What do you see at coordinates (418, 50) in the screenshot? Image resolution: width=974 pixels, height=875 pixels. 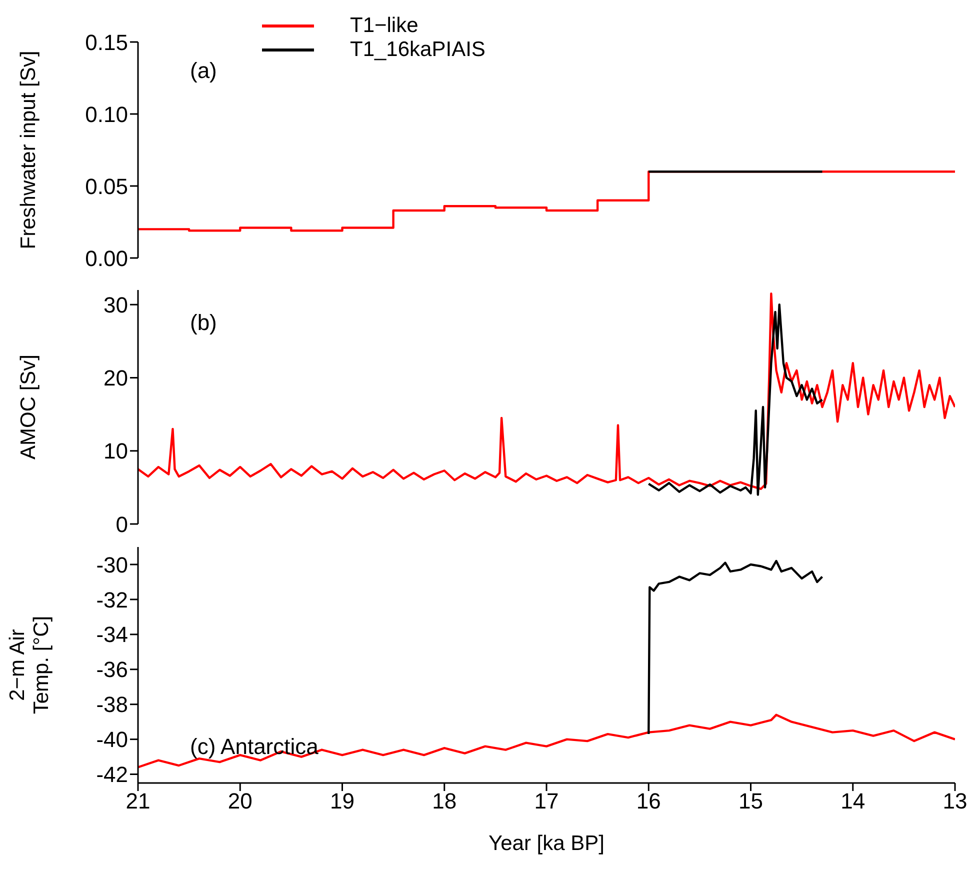 I see `legend-label: T1_16kaPIAIS` at bounding box center [418, 50].